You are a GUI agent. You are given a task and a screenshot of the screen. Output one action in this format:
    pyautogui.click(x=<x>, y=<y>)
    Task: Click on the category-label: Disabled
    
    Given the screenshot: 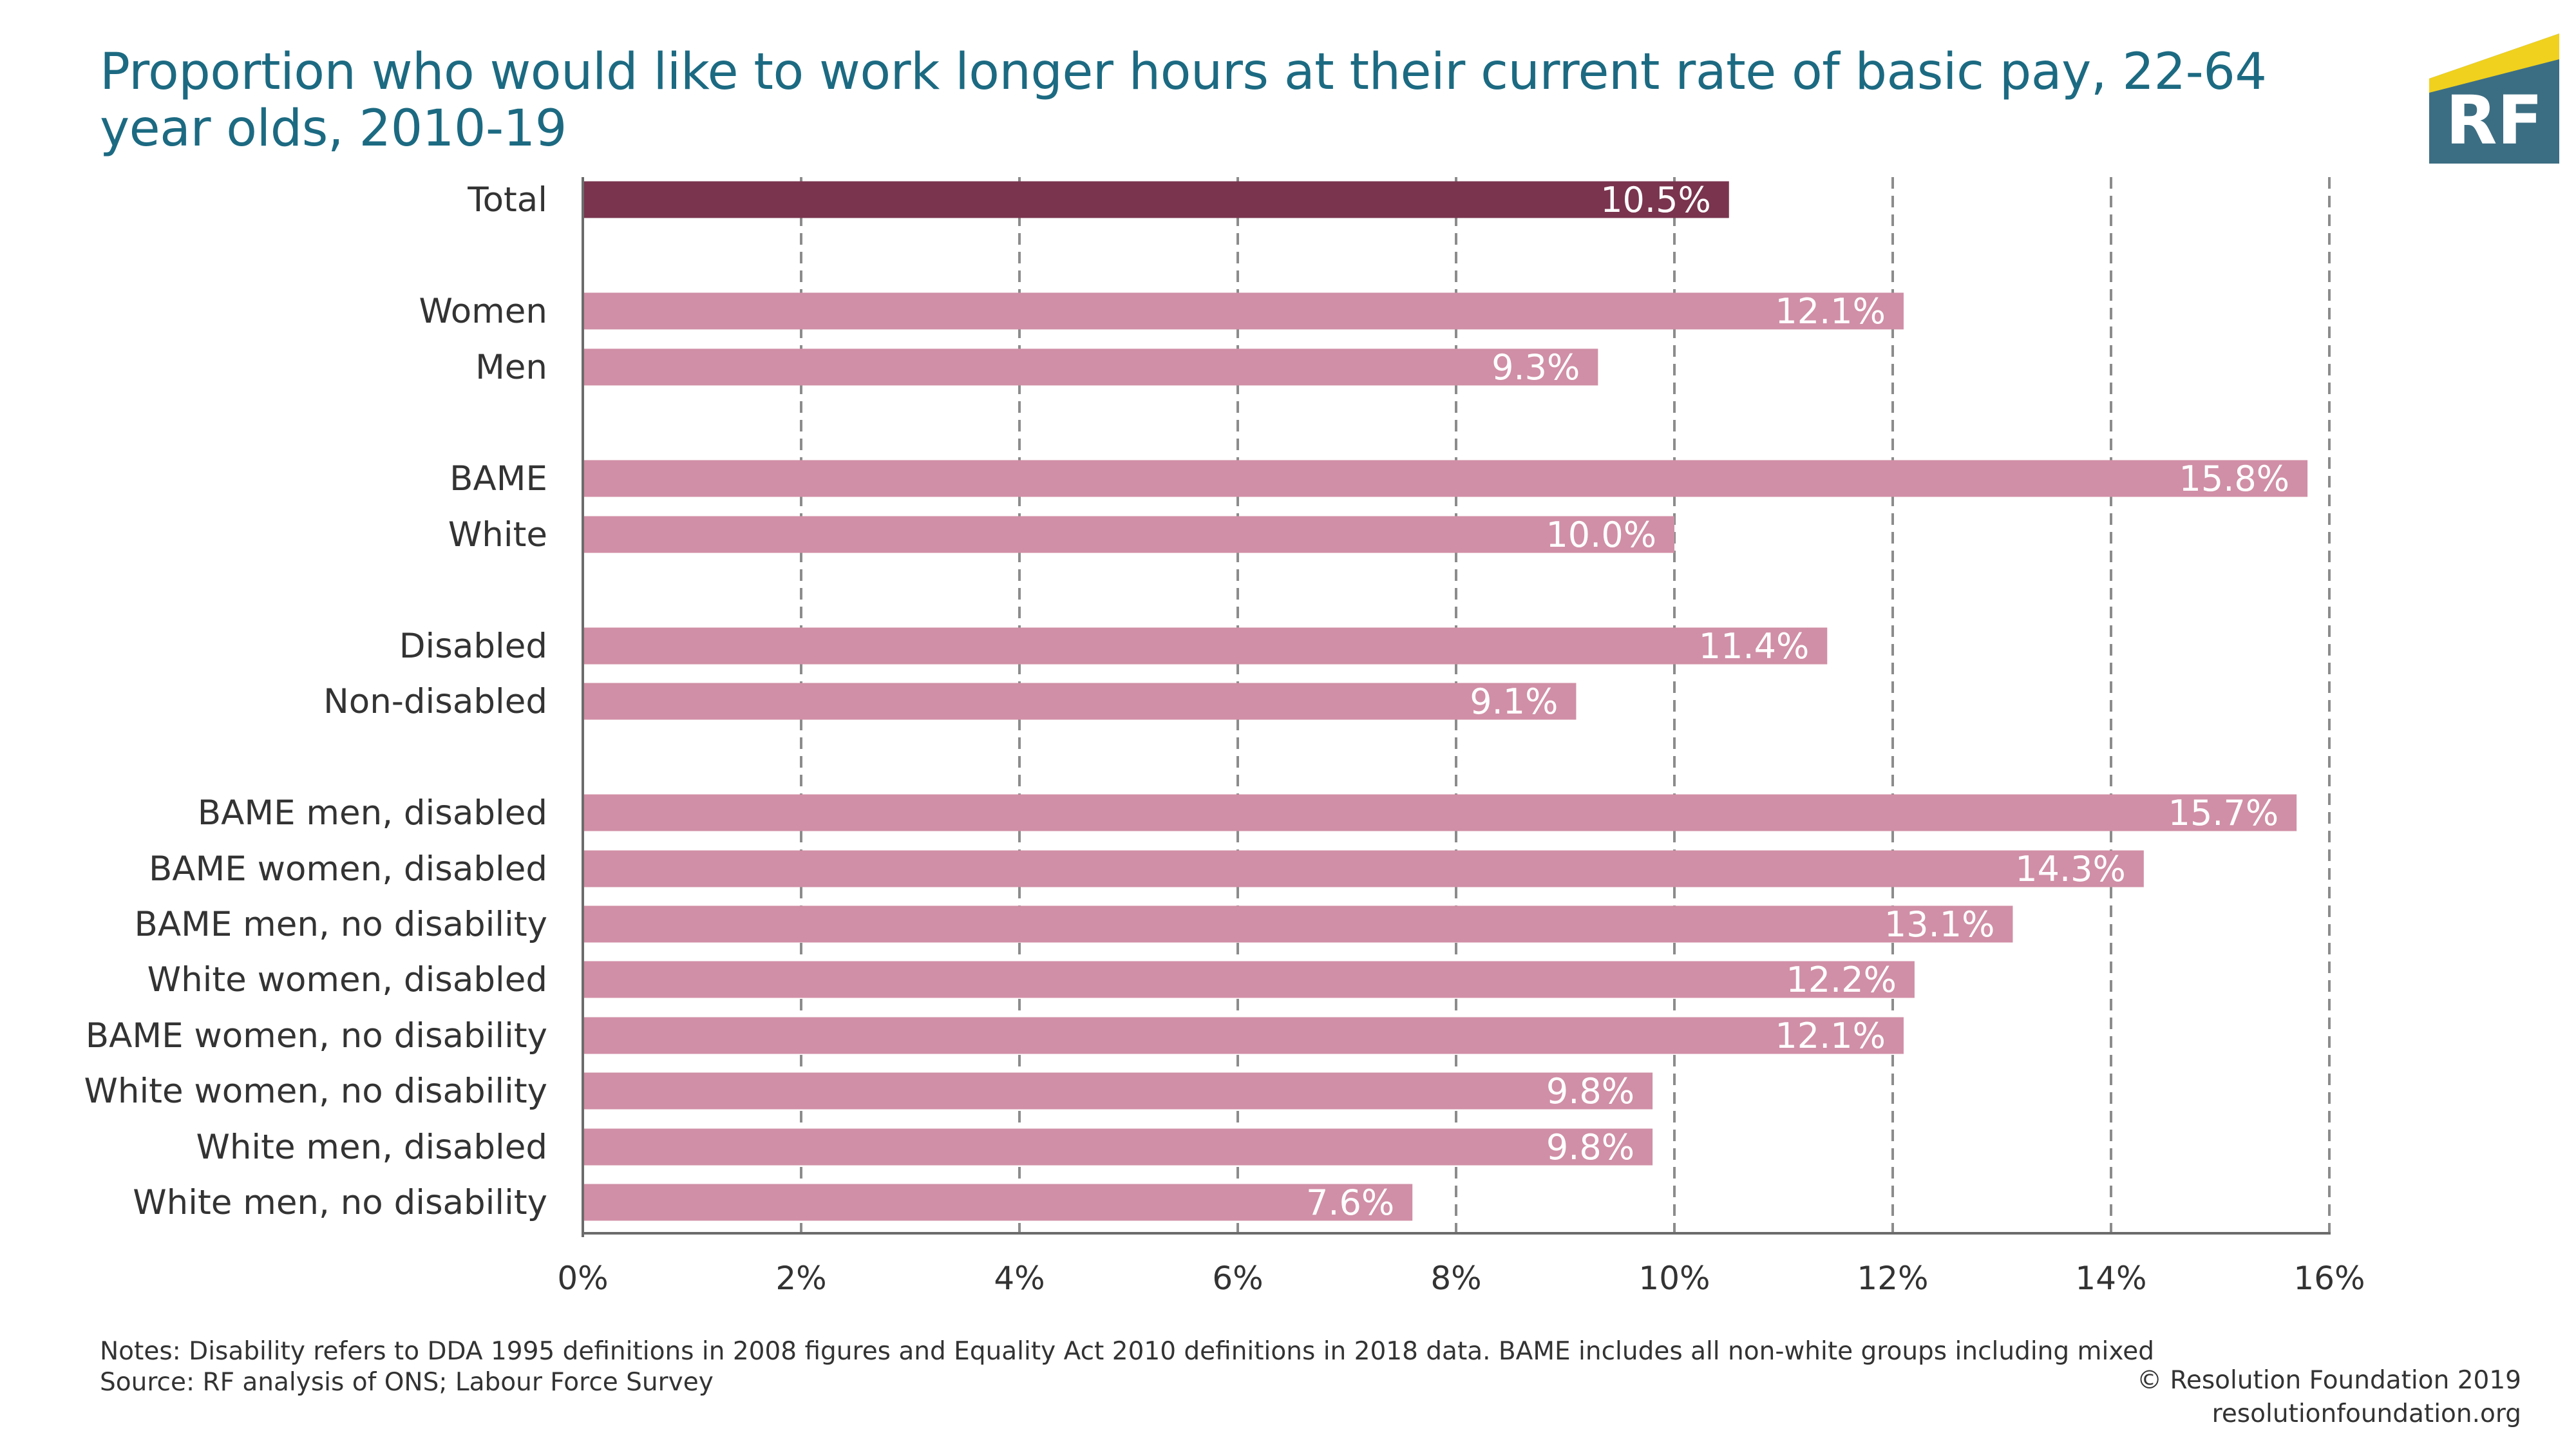 What is the action you would take?
    pyautogui.click(x=473, y=646)
    